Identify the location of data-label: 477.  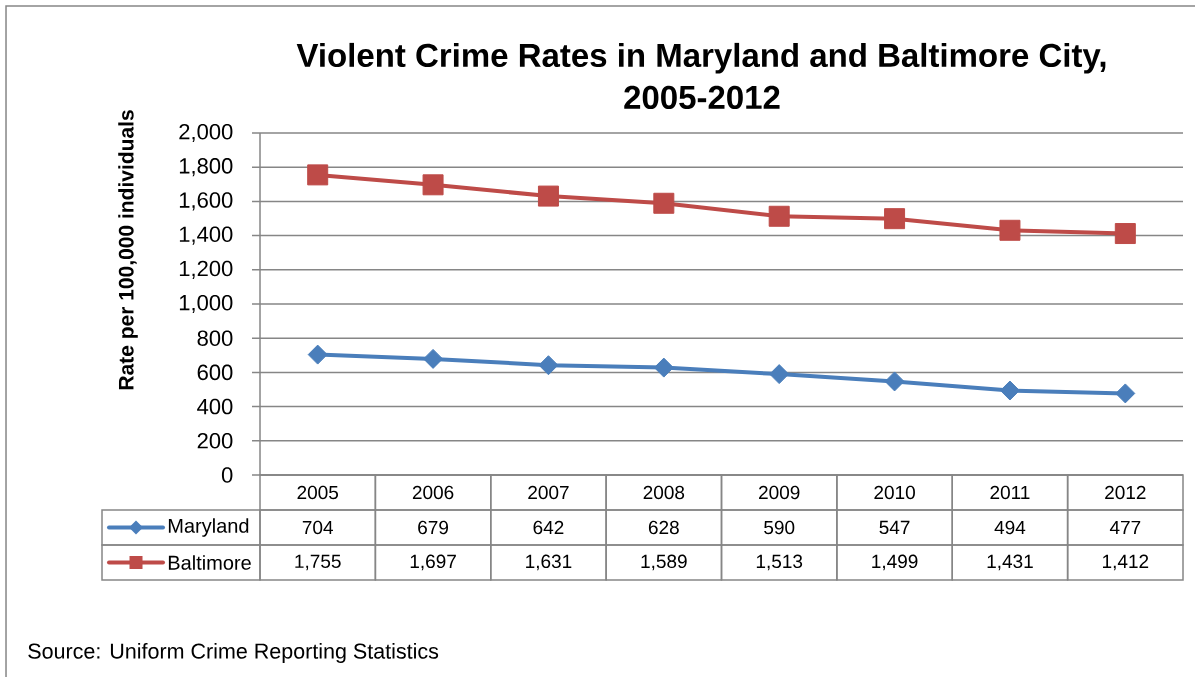
(1125, 527).